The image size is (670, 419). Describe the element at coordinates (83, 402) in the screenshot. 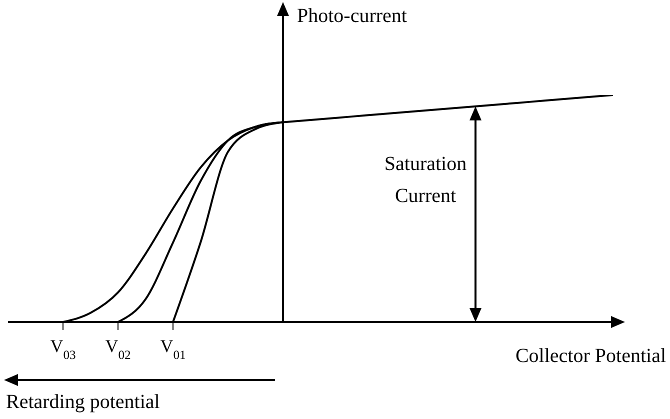

I see `text: Retarding potential` at that location.